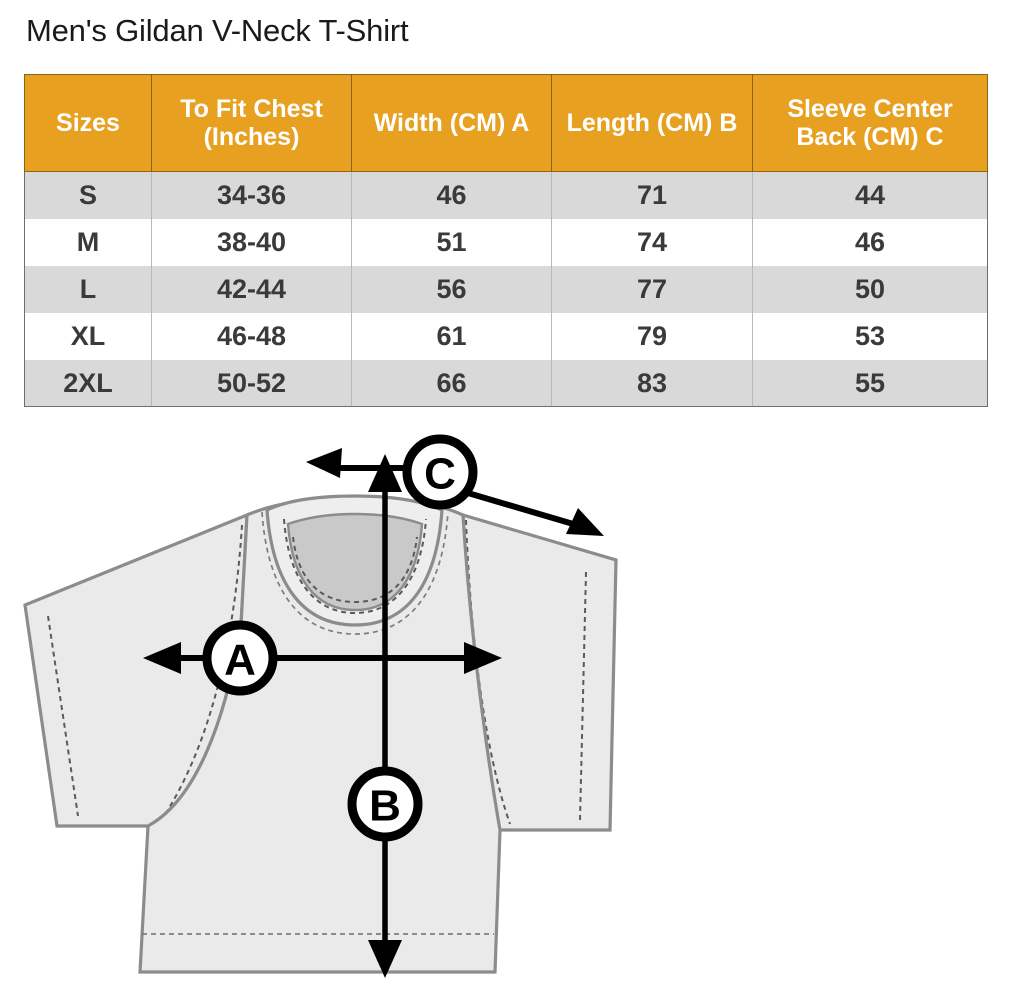 The width and height of the screenshot is (1018, 1007). I want to click on collar-inner-stitch, so click(355, 566).